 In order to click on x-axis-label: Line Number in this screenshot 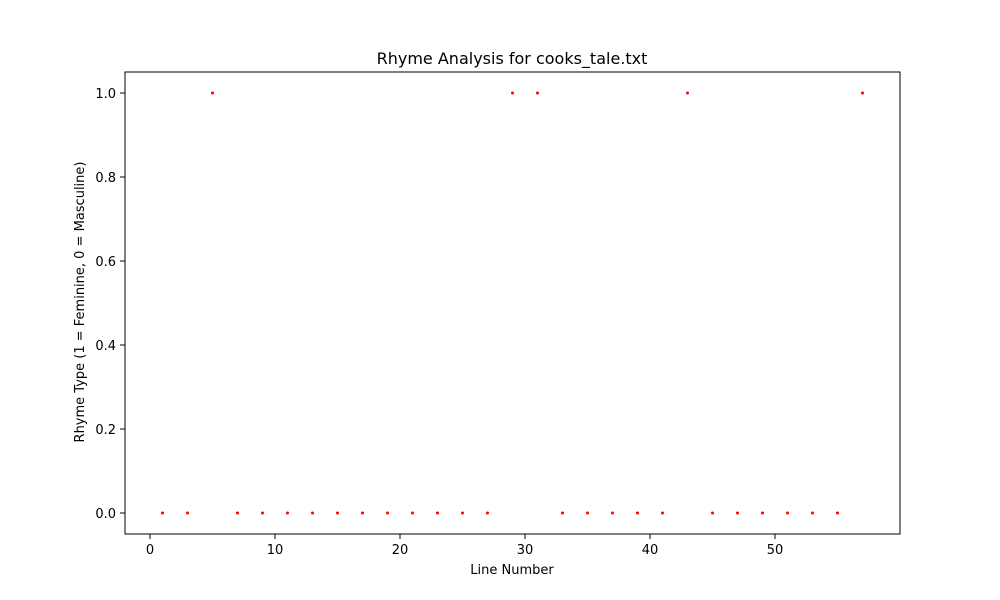, I will do `click(512, 570)`.